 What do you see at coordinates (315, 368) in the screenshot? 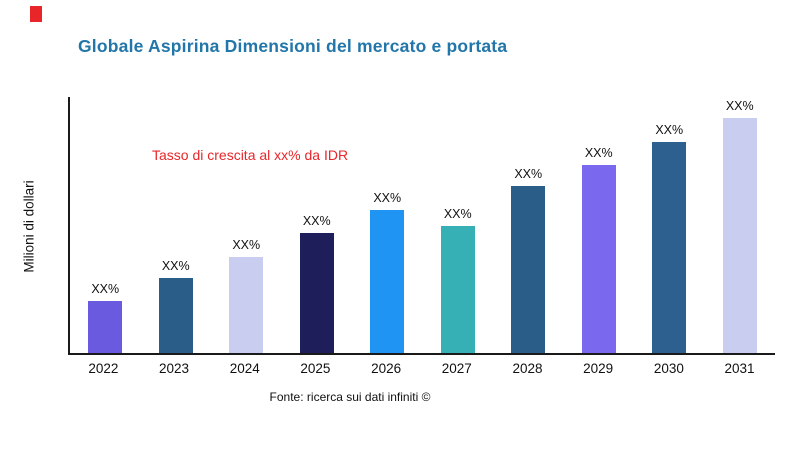
I see `x-axis-tick-label: 2025` at bounding box center [315, 368].